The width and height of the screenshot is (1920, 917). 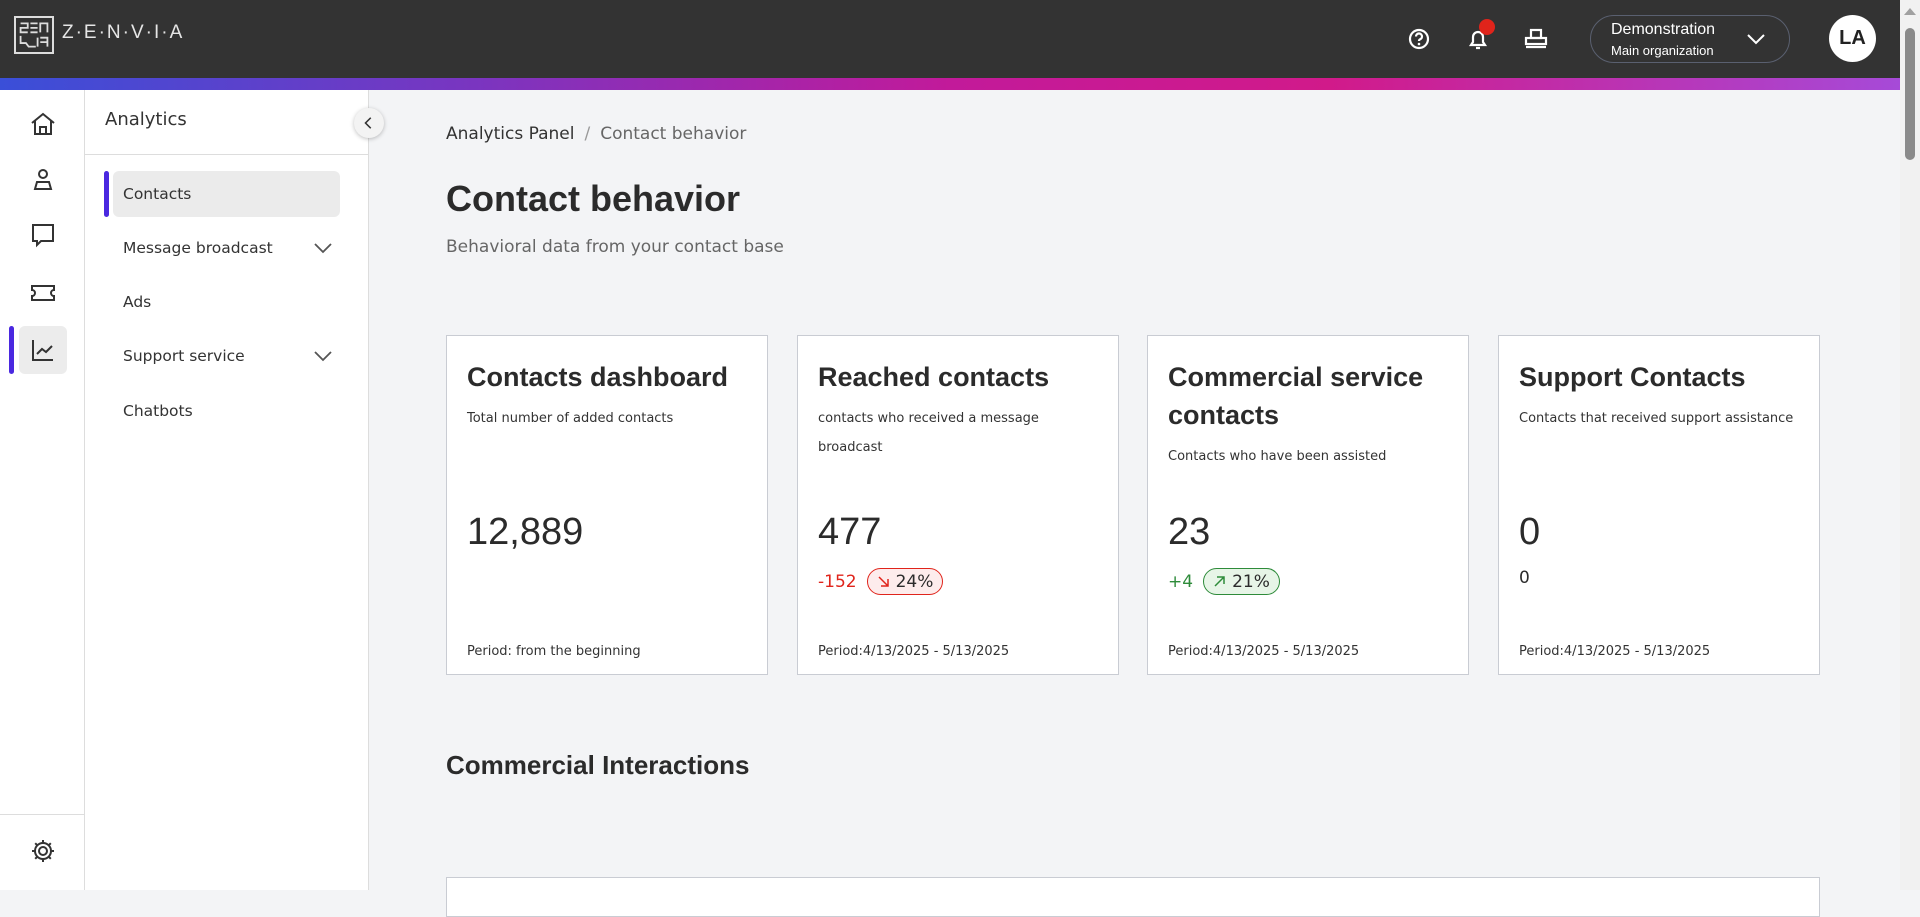 I want to click on delta-value: 0, so click(x=1524, y=578).